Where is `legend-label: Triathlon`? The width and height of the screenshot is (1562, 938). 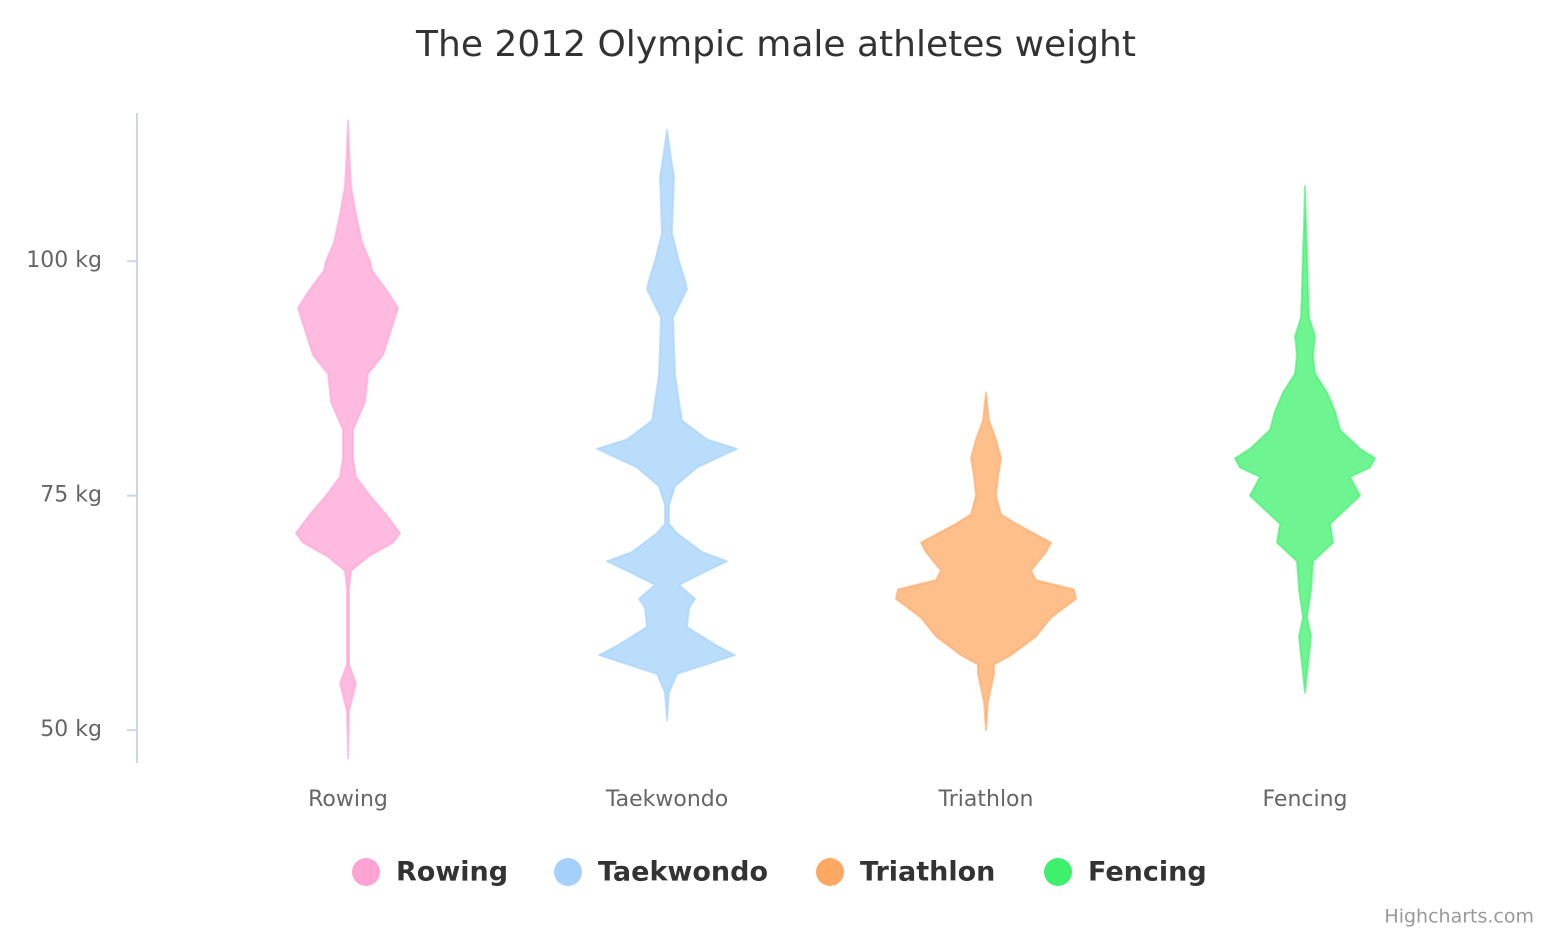
legend-label: Triathlon is located at coordinates (927, 872).